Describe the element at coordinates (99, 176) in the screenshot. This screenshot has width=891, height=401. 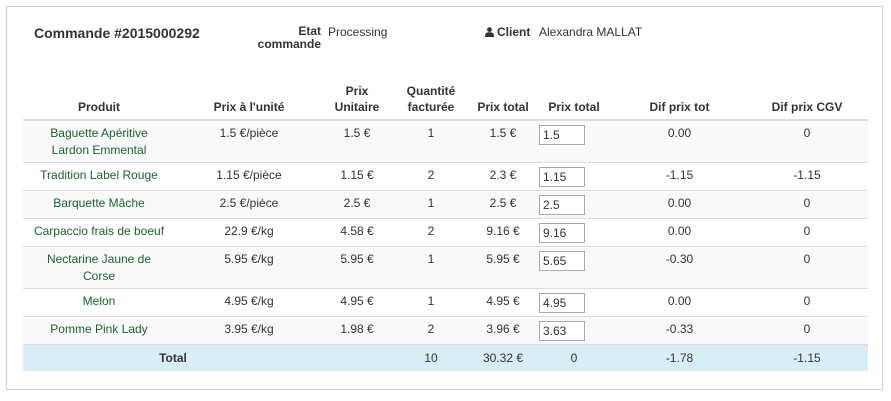
I see `product-link: Tradition Label Rouge` at that location.